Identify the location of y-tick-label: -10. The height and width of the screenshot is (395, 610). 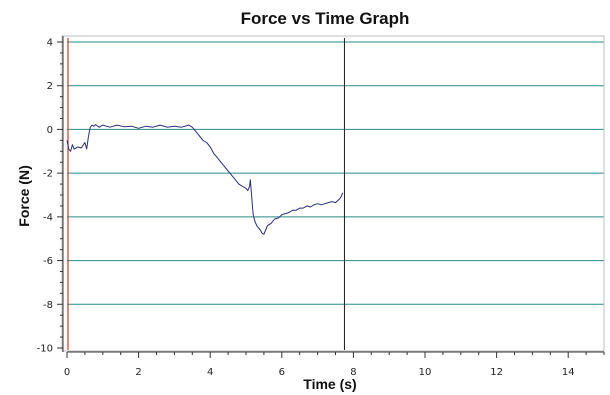
(45, 349).